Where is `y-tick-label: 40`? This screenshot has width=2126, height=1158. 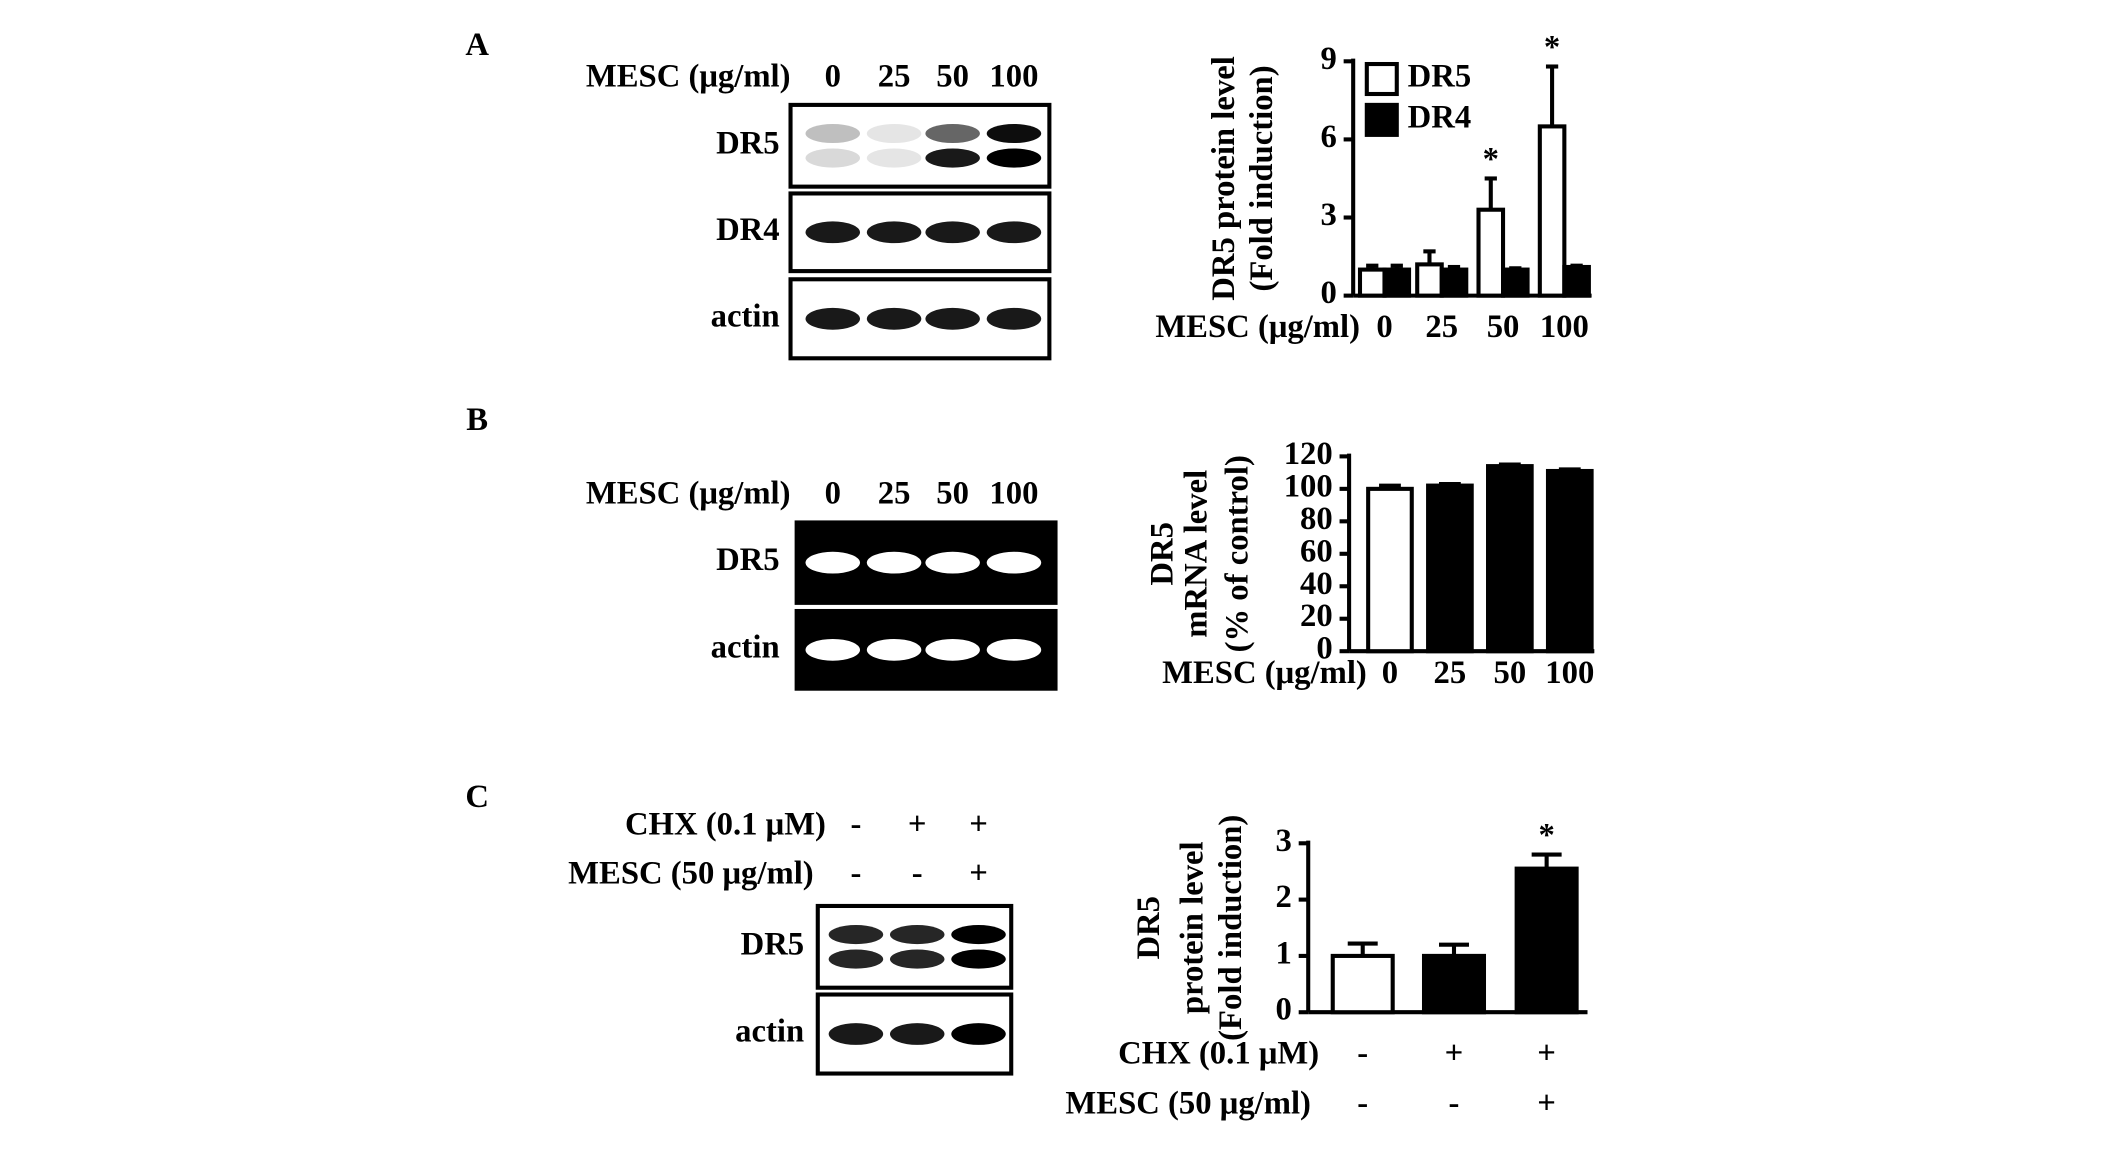 y-tick-label: 40 is located at coordinates (1316, 584).